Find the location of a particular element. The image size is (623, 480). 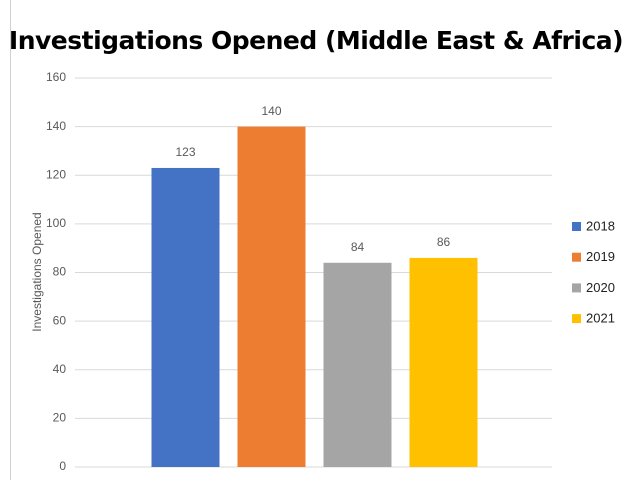

y-tick-label: 20 is located at coordinates (60, 418).